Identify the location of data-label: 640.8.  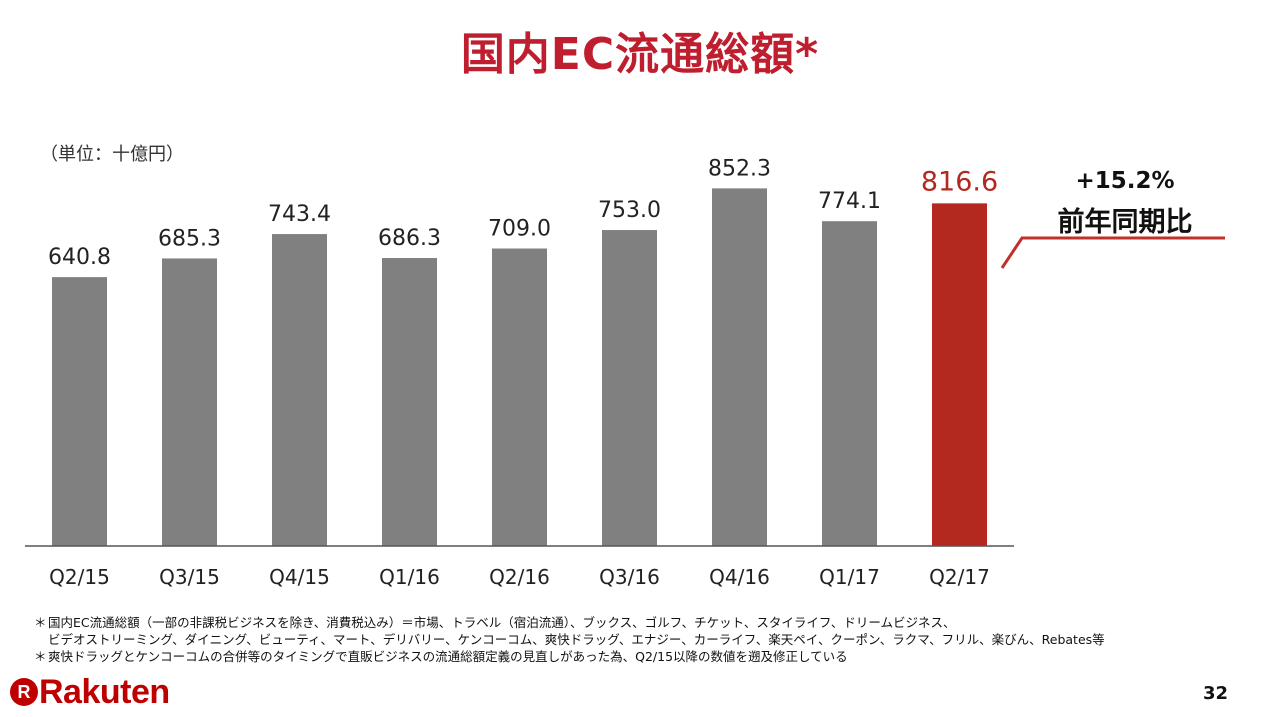
(79, 257).